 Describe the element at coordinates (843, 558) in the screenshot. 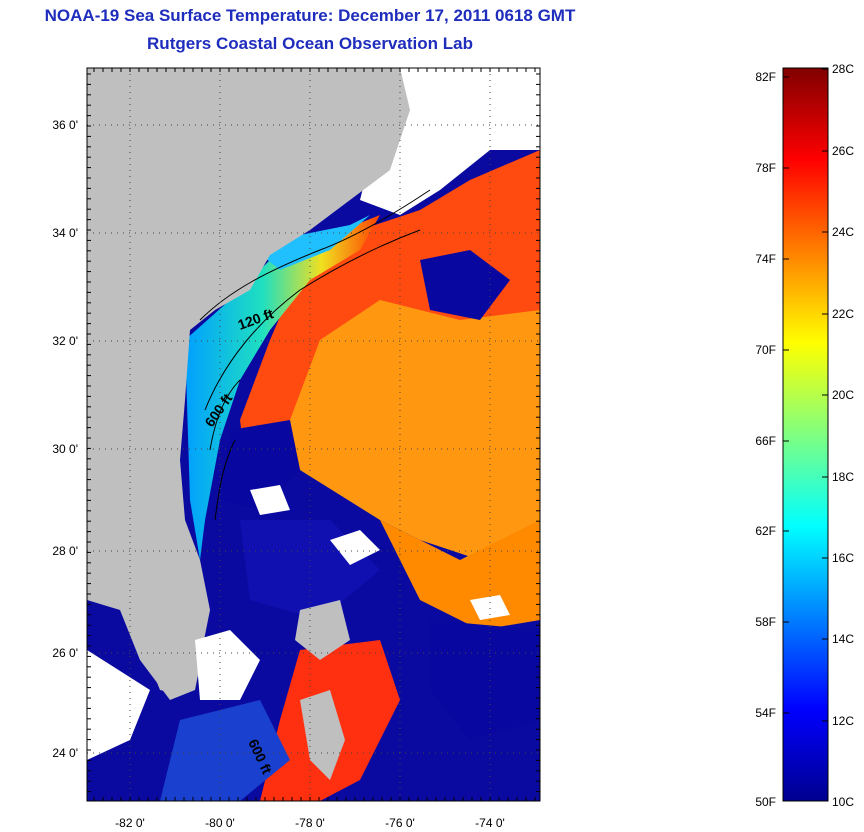

I see `colorbar-c-label: 16C` at that location.